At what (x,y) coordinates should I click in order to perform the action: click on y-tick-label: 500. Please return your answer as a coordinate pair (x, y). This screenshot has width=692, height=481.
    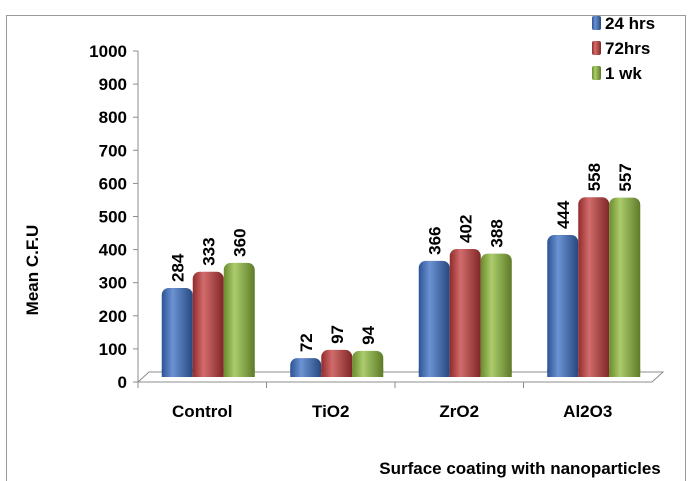
    Looking at the image, I should click on (113, 217).